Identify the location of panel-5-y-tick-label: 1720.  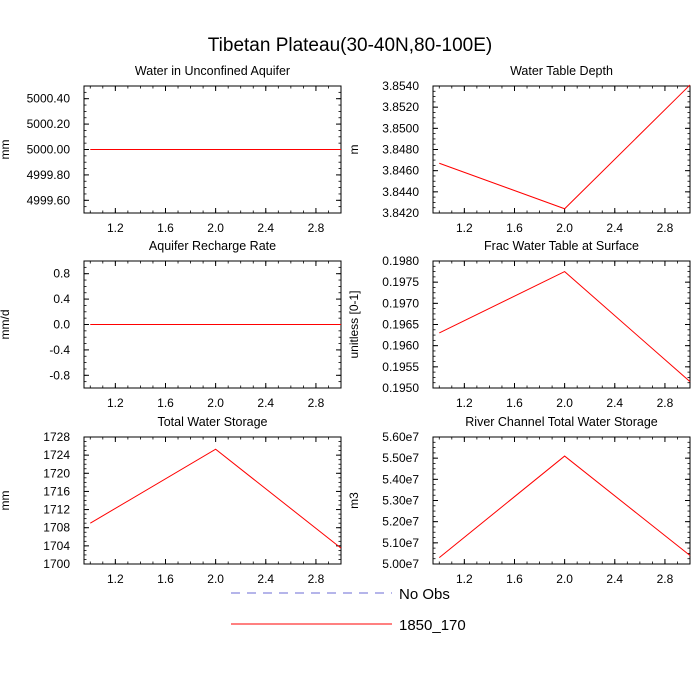
(56, 473).